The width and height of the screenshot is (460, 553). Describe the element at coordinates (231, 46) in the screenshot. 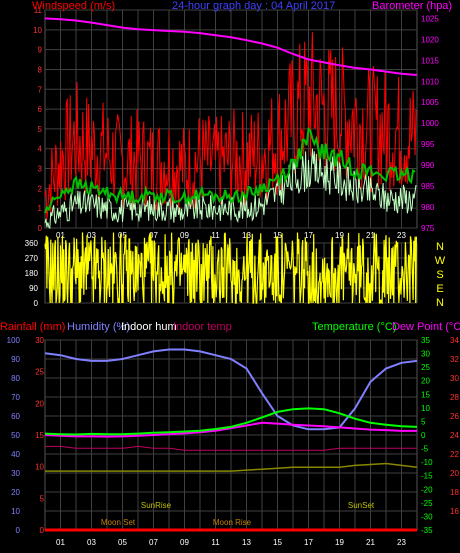

I see `barometer-line` at that location.